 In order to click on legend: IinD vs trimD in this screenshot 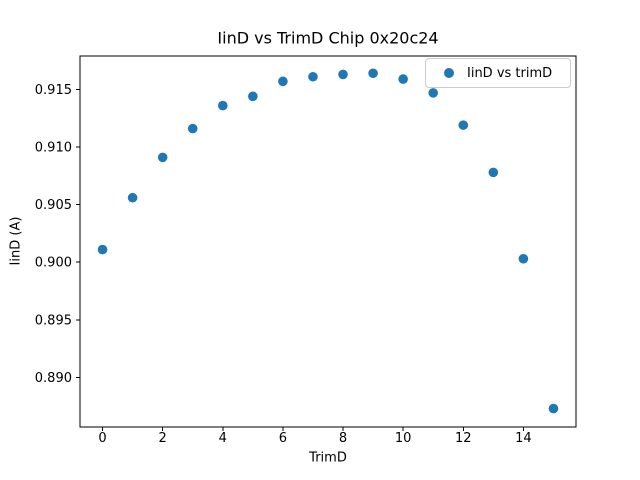, I will do `click(498, 73)`.